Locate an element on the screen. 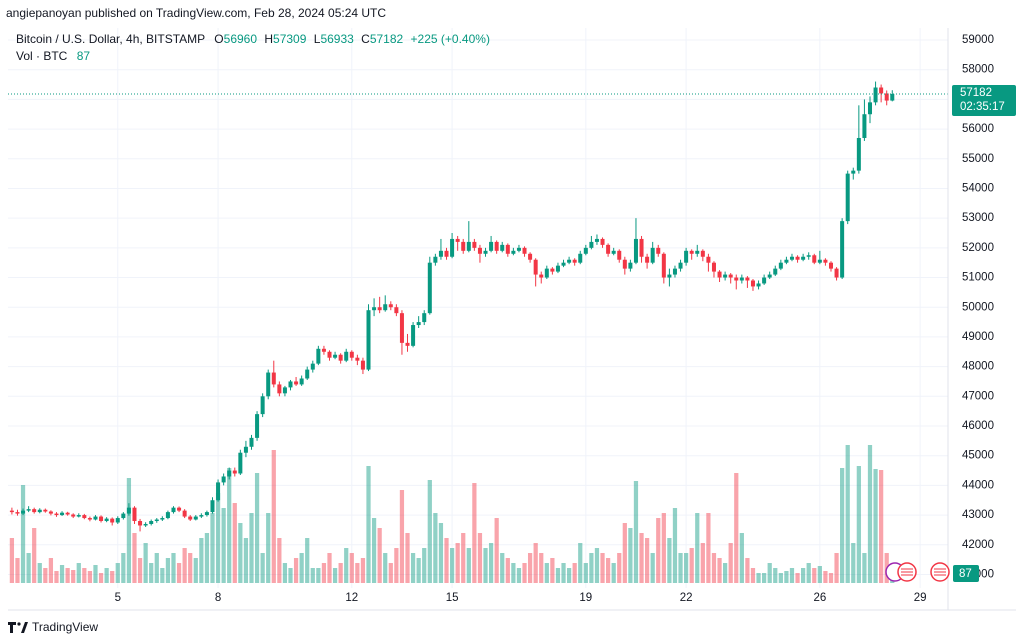  footer-brand: TradingView is located at coordinates (65, 627).